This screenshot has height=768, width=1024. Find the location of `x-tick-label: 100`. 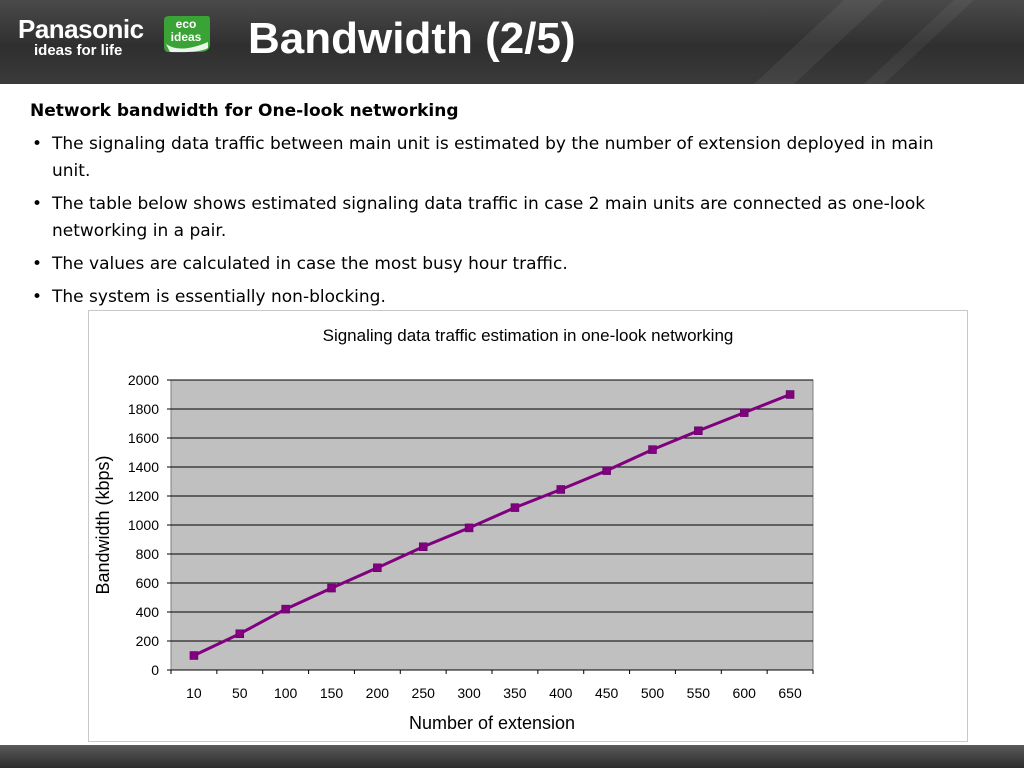

x-tick-label: 100 is located at coordinates (286, 693).